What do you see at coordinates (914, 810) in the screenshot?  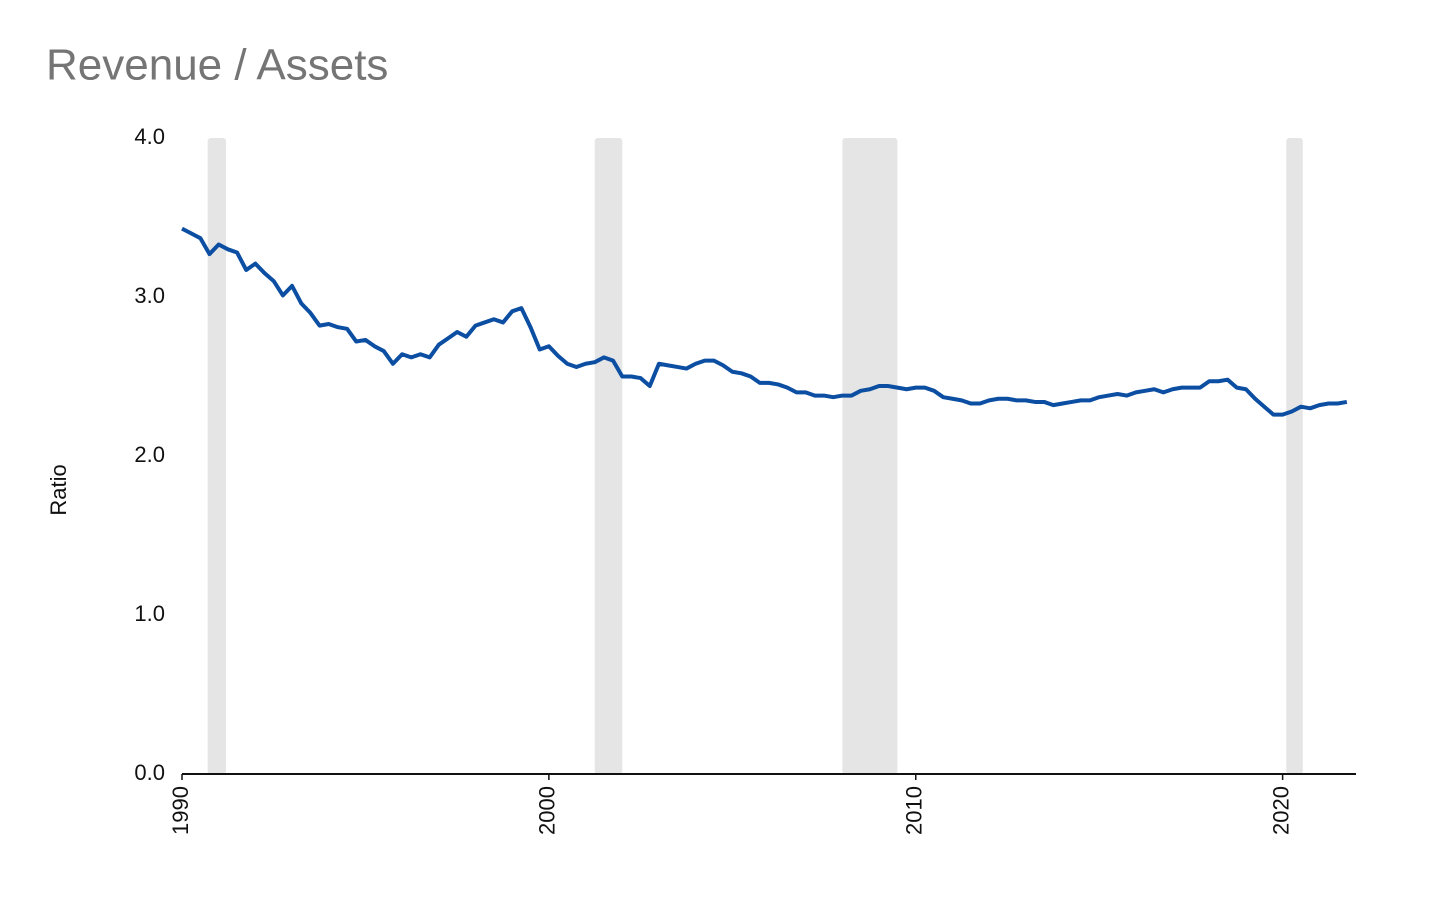 I see `x-tick-label: 2010` at bounding box center [914, 810].